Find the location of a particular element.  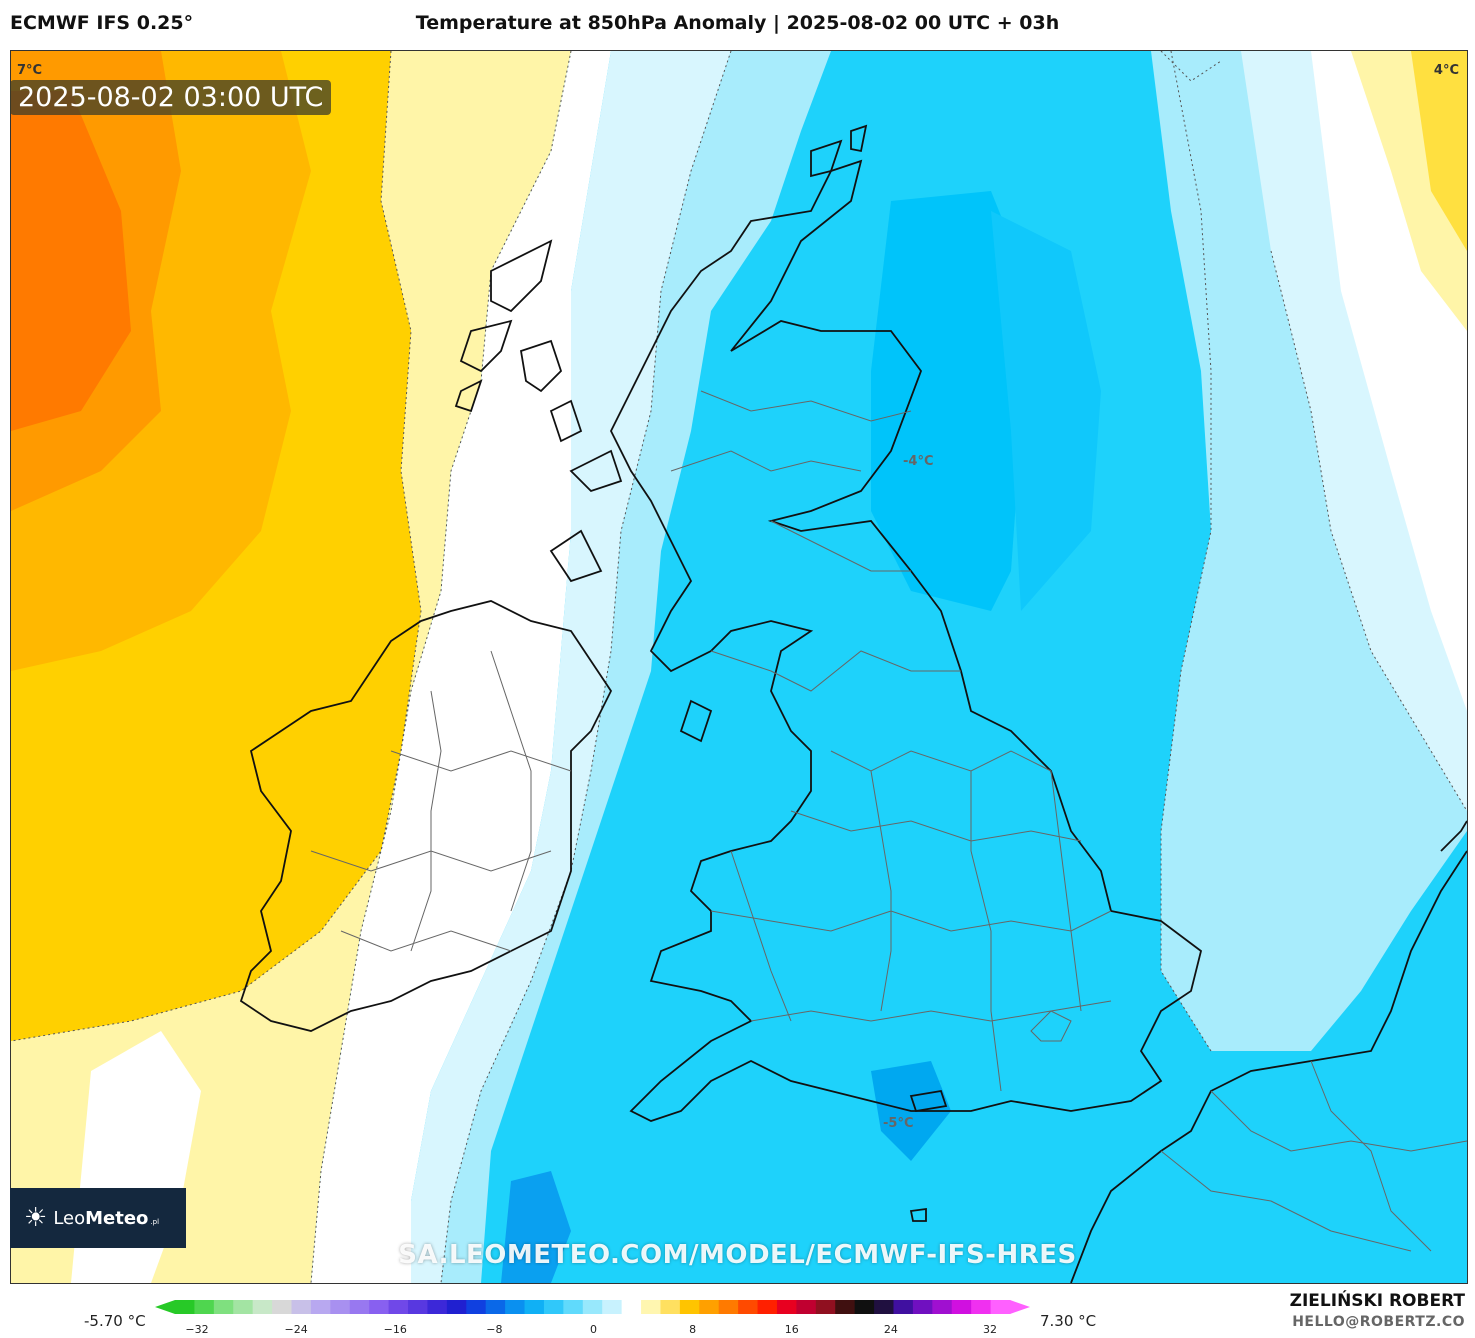

author-name: ZIELIŃSKI ROBERT is located at coordinates (1377, 1301).